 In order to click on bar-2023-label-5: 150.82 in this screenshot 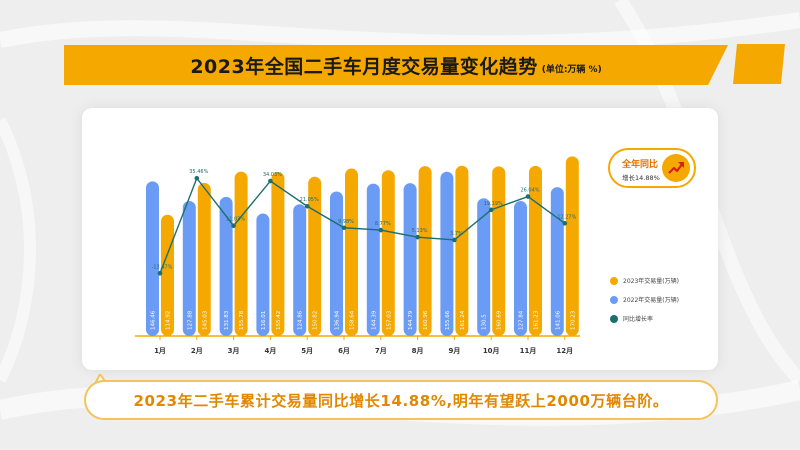, I will do `click(316, 320)`.